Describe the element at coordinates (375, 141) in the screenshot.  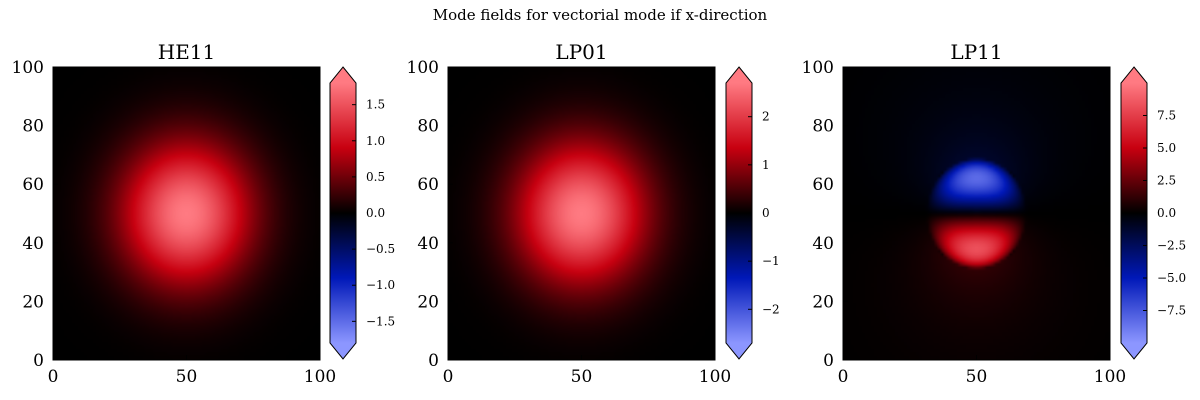
I see `colorbar-tick-label: 1.0` at that location.